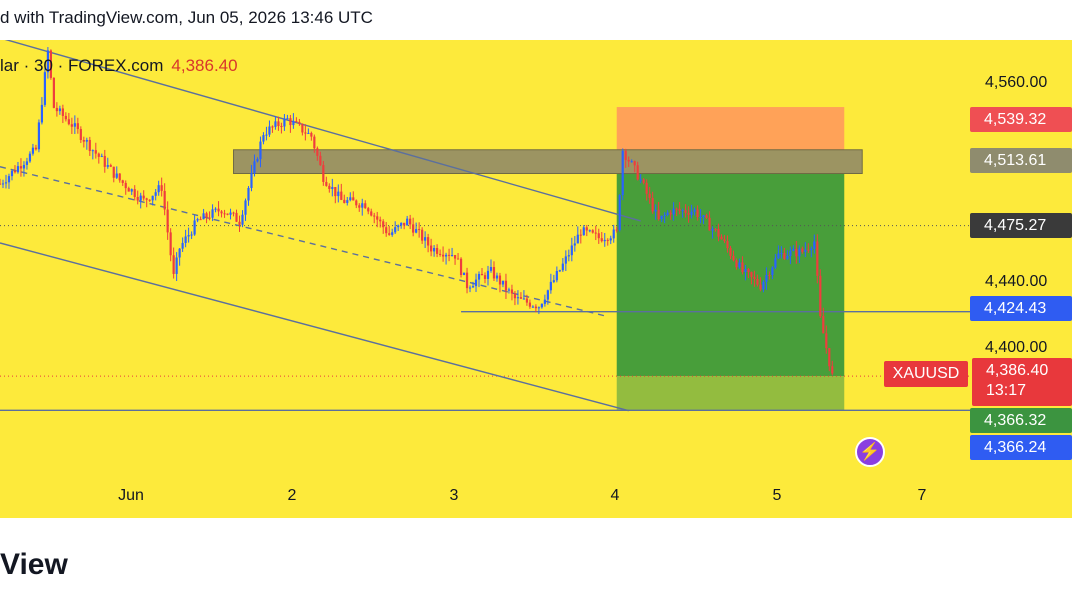  Describe the element at coordinates (1021, 119) in the screenshot. I see `stop-price-label: 4,539.32` at that location.